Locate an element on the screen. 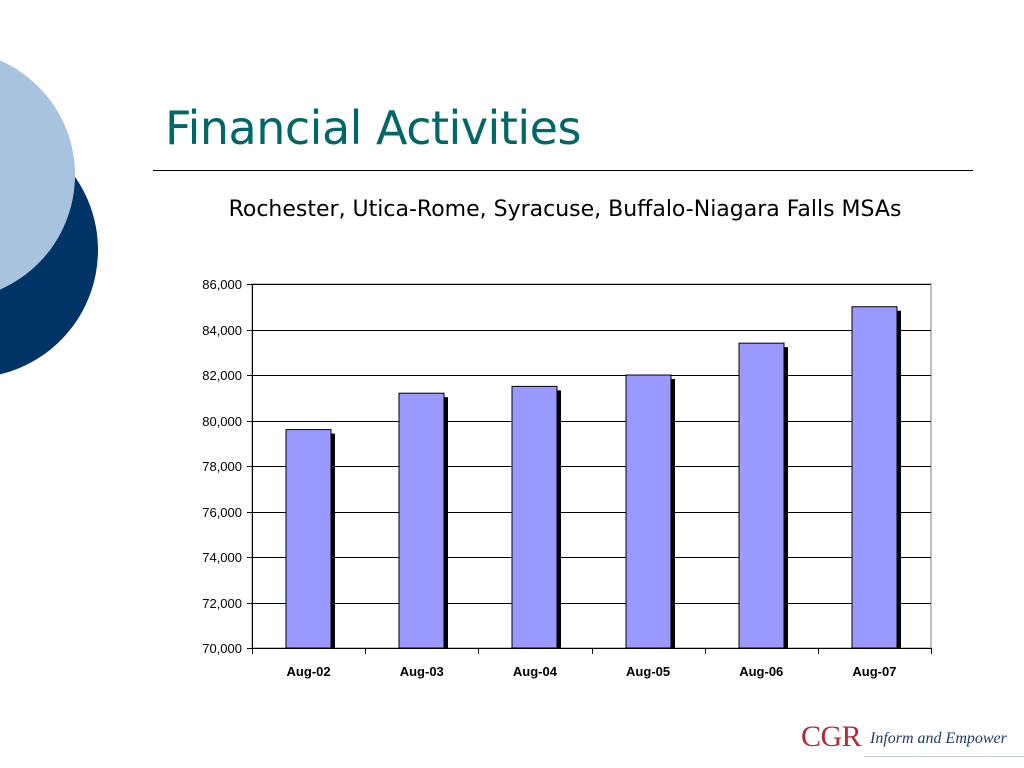 The image size is (1024, 768). x-tick-label: Aug-05 is located at coordinates (648, 671).